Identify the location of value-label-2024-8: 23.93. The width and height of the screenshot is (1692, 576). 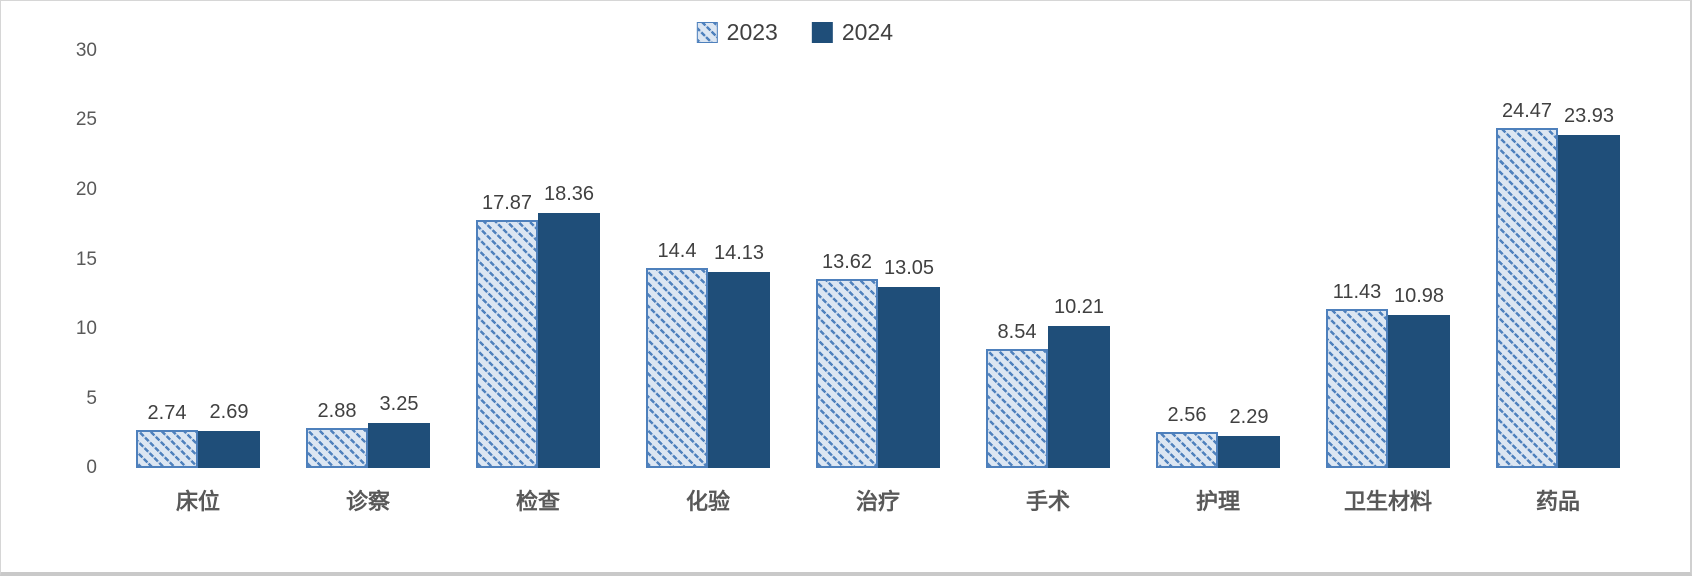
(1589, 116).